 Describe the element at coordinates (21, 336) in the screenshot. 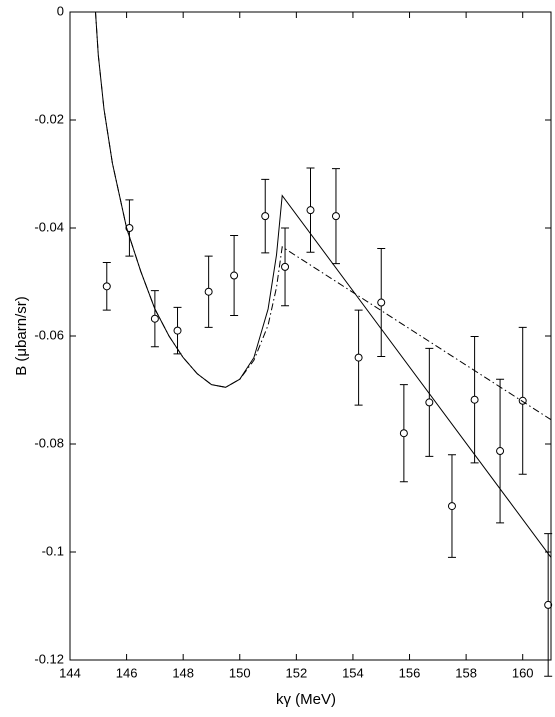

I see `y-axis-label: B (μbarn/sr)` at that location.